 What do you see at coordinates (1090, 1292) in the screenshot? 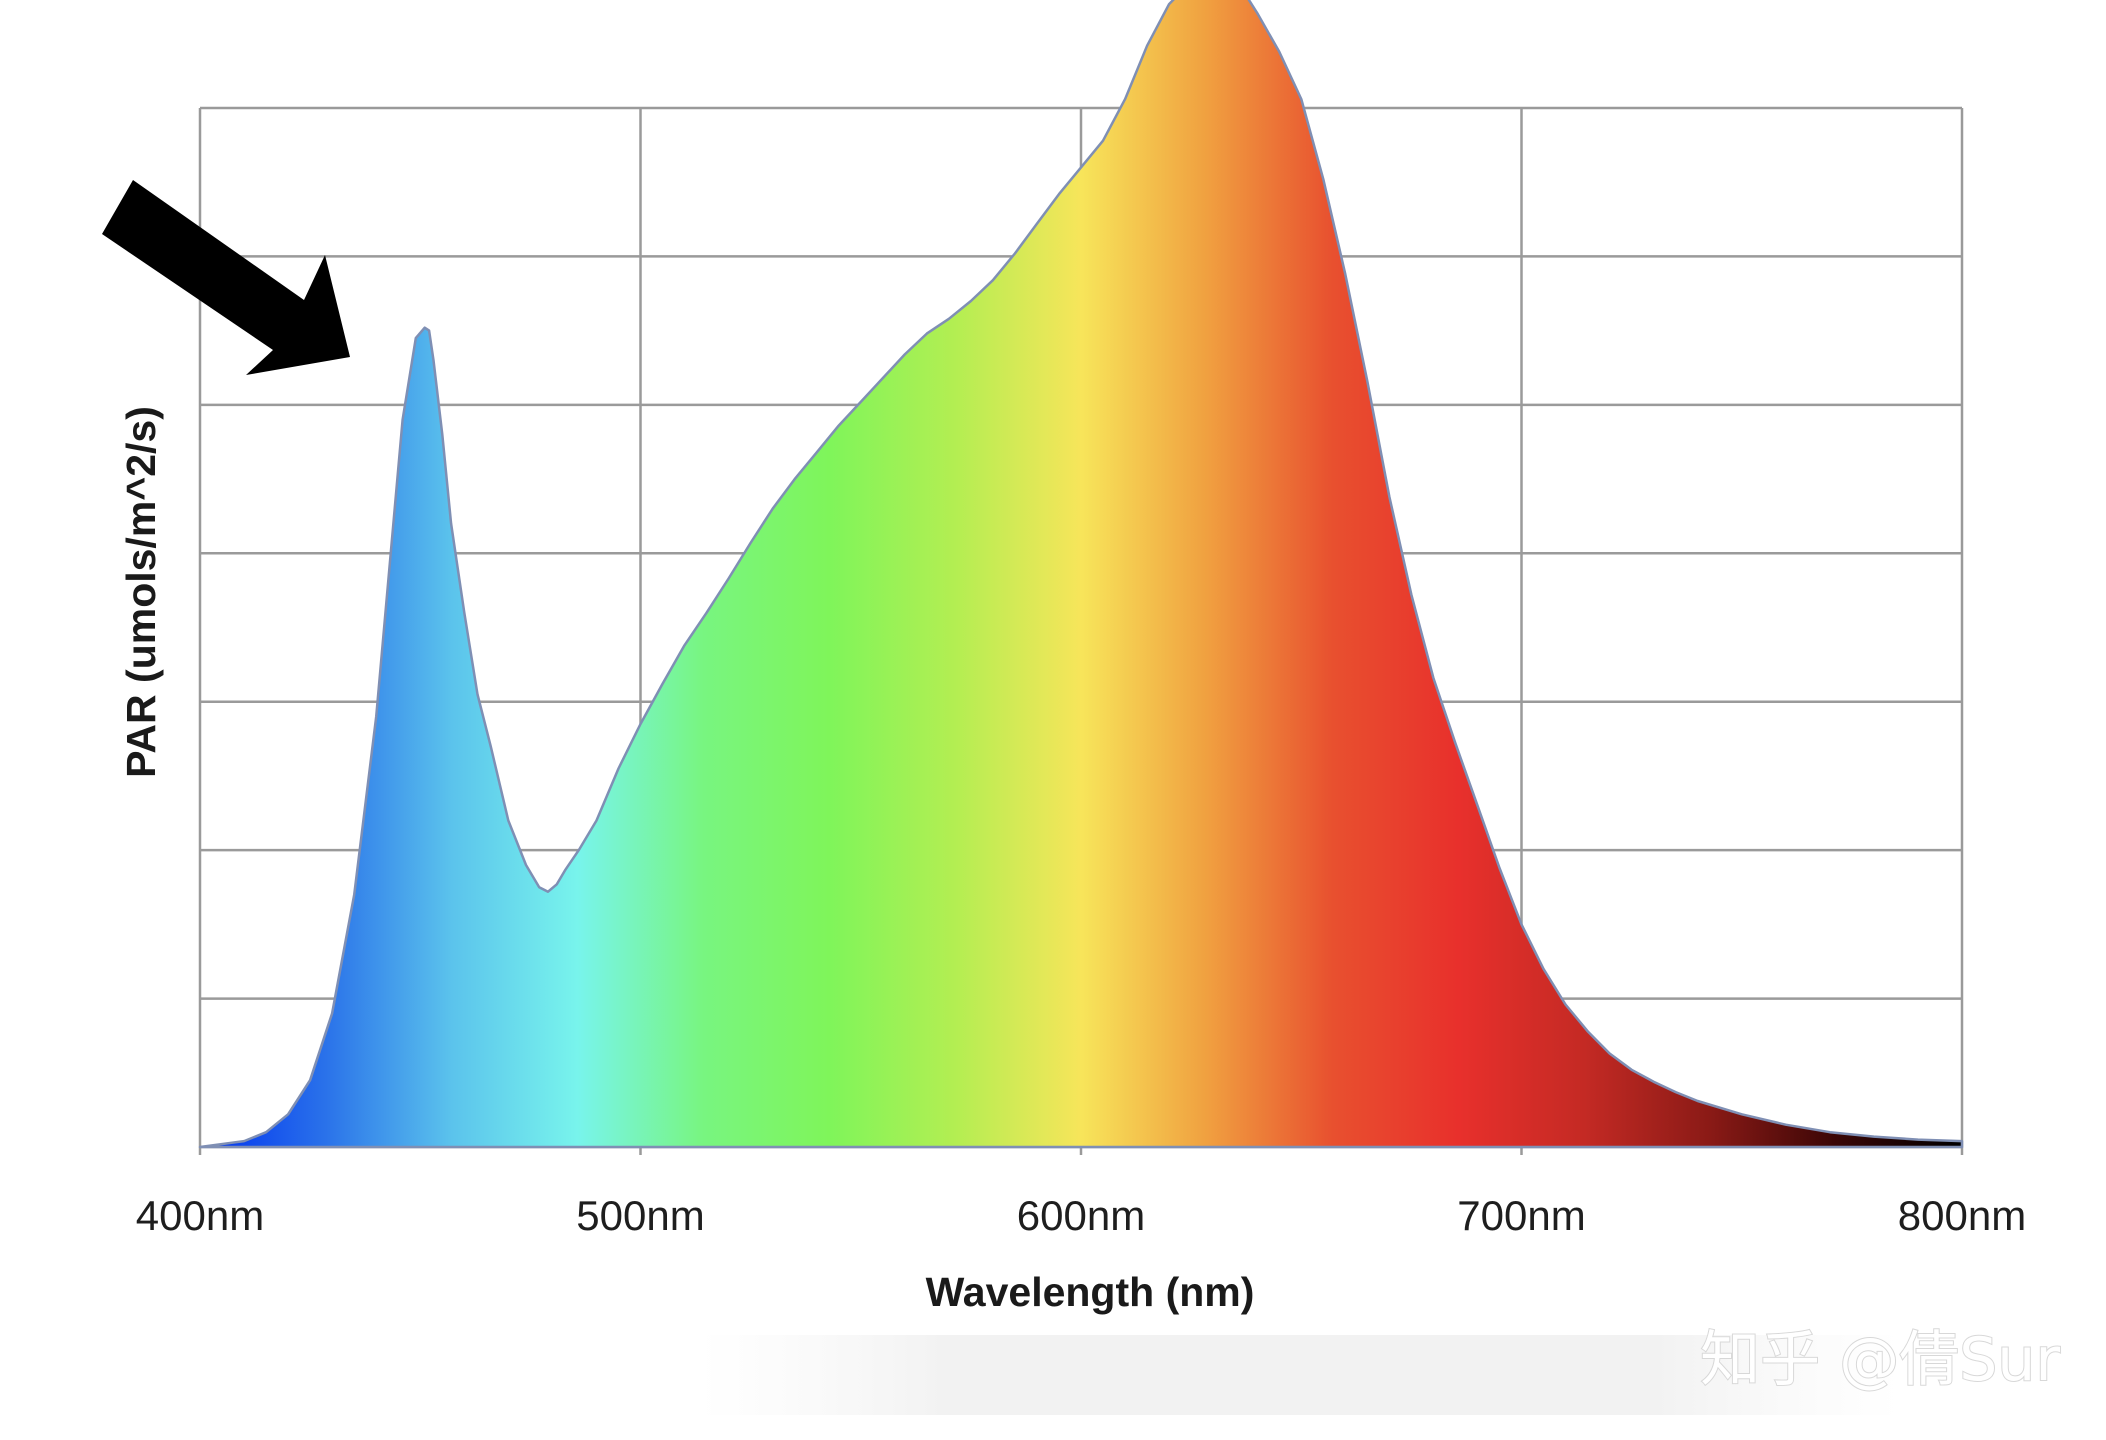
I see `x-axis-title: Wavelength (nm)` at bounding box center [1090, 1292].